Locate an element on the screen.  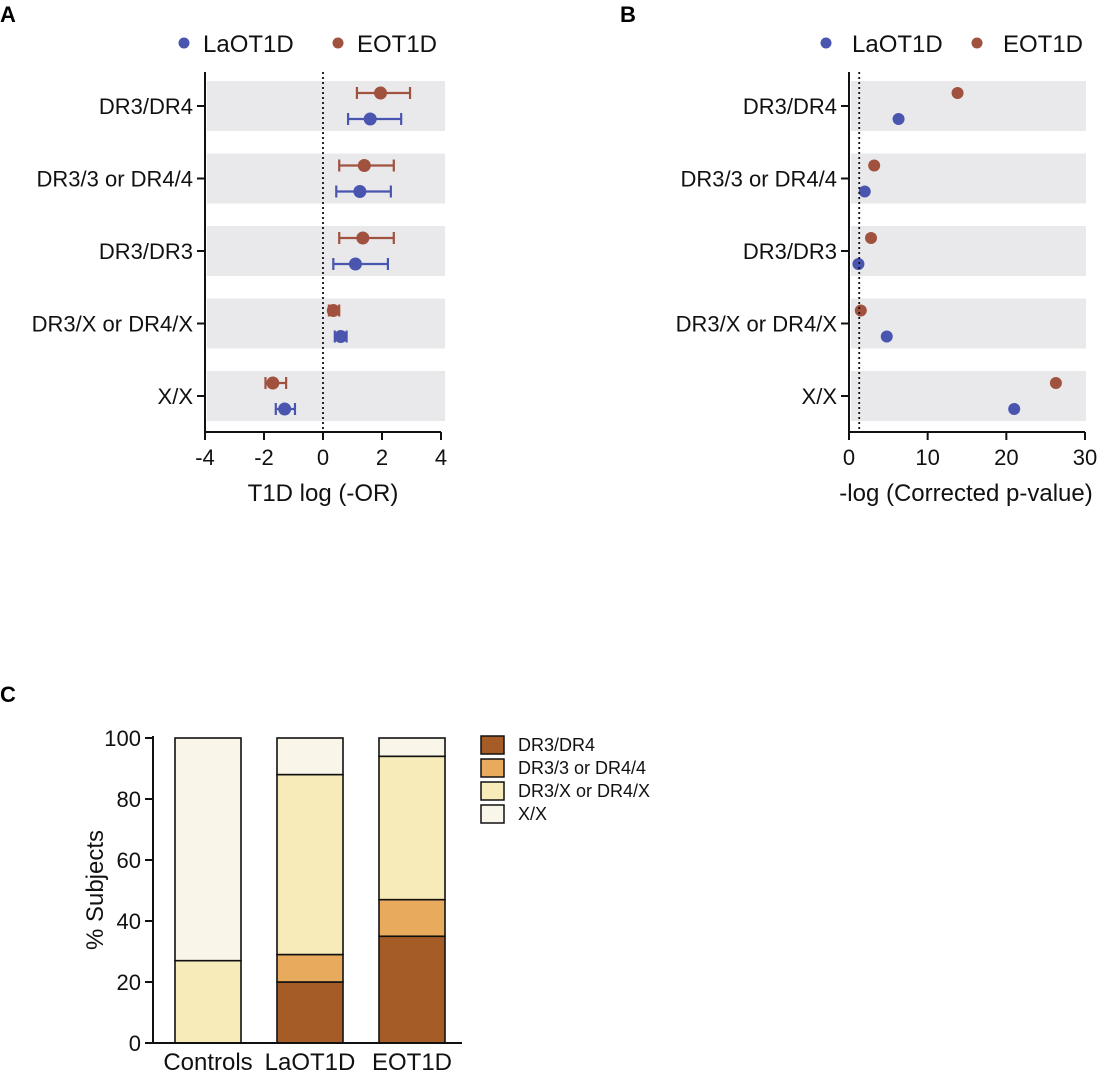
a-data-marks is located at coordinates (338, 251).